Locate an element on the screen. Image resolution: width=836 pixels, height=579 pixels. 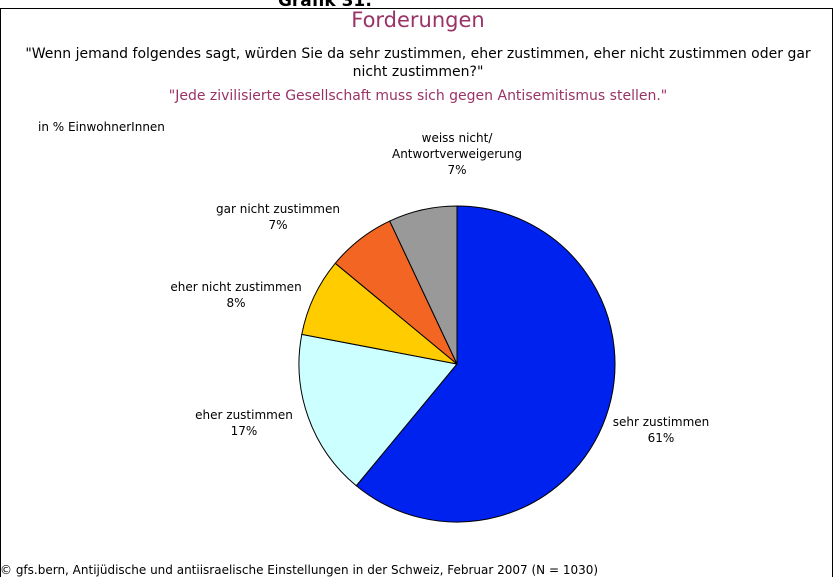
slice-label: eher zustimmen is located at coordinates (244, 415).